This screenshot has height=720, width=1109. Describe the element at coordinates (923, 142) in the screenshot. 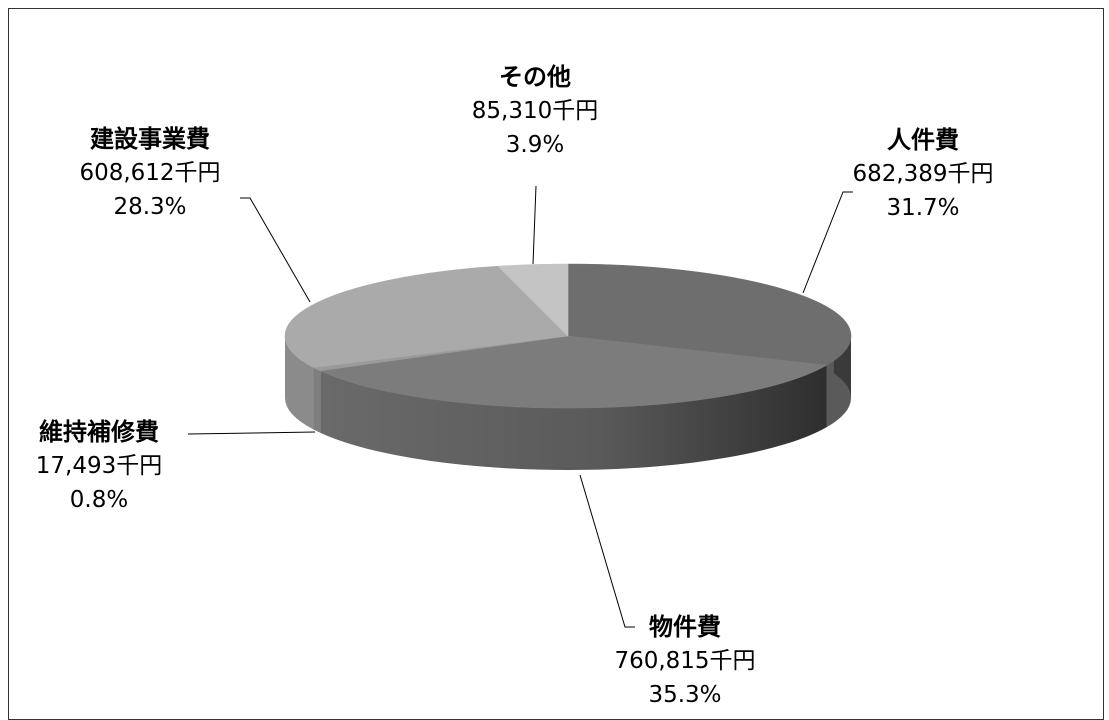

I see `slice-name: 人件費` at that location.